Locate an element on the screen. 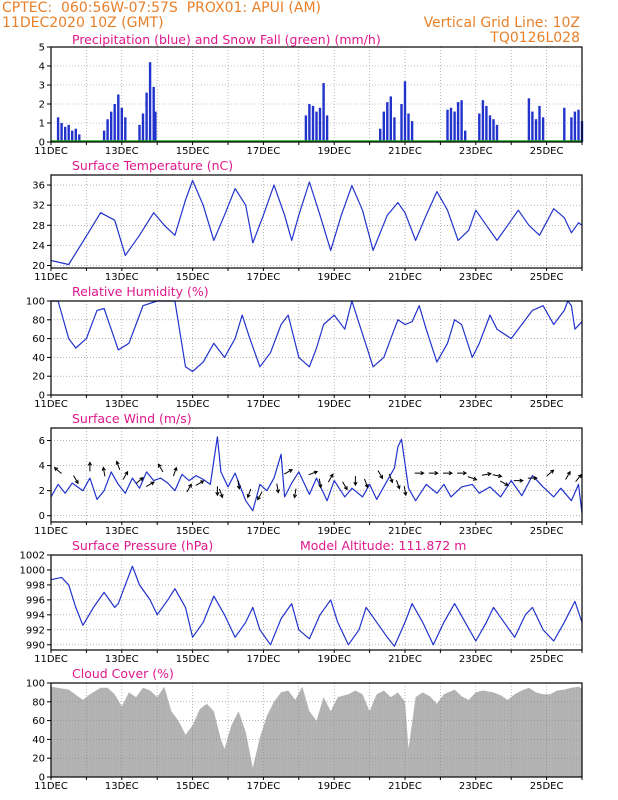  rh-title: Relative Humidity (%) is located at coordinates (140, 291).